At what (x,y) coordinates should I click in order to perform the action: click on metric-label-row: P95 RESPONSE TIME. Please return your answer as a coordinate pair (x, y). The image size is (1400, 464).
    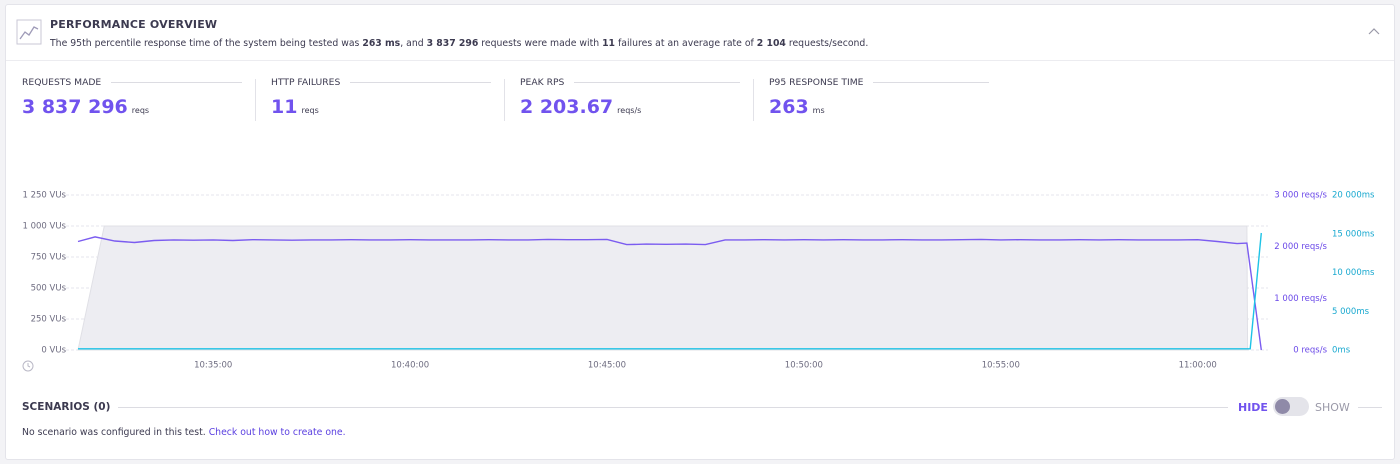
    Looking at the image, I should click on (879, 82).